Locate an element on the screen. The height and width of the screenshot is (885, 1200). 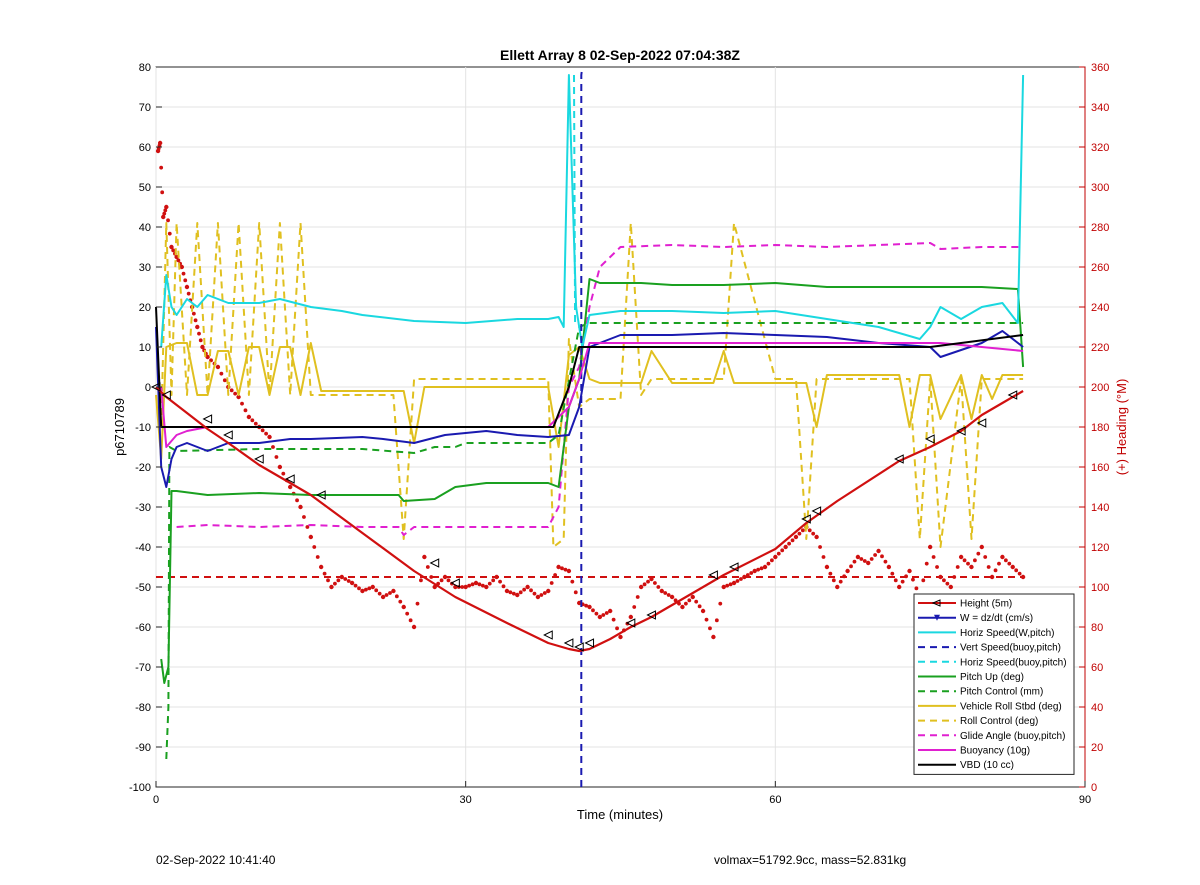
y2-tick-label: 60 is located at coordinates (1097, 668).